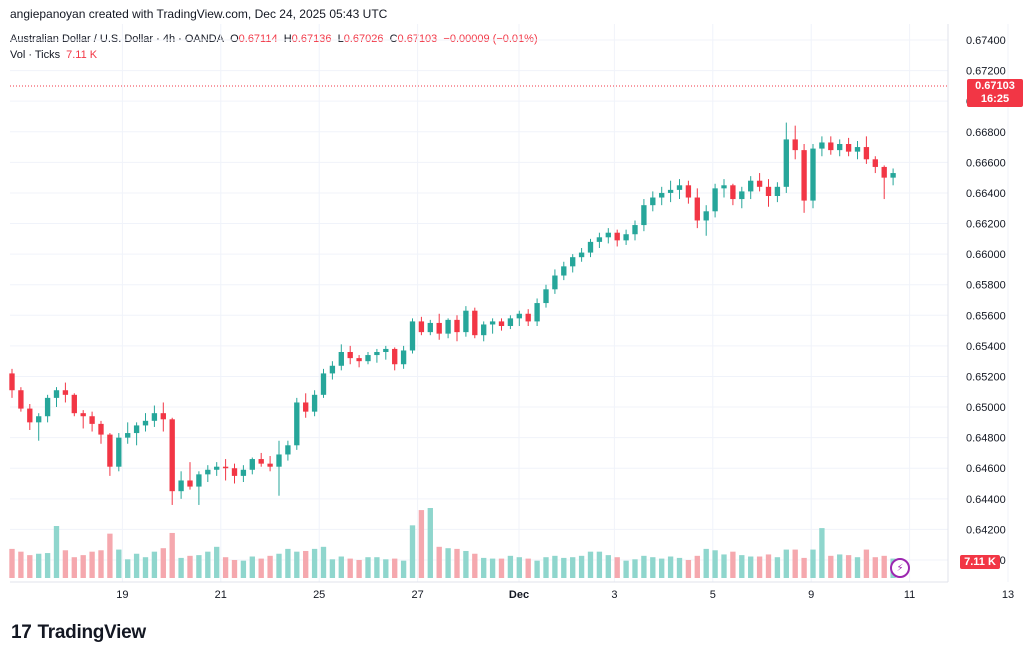 The image size is (1024, 661). I want to click on y-tick-label: 0.66800, so click(986, 133).